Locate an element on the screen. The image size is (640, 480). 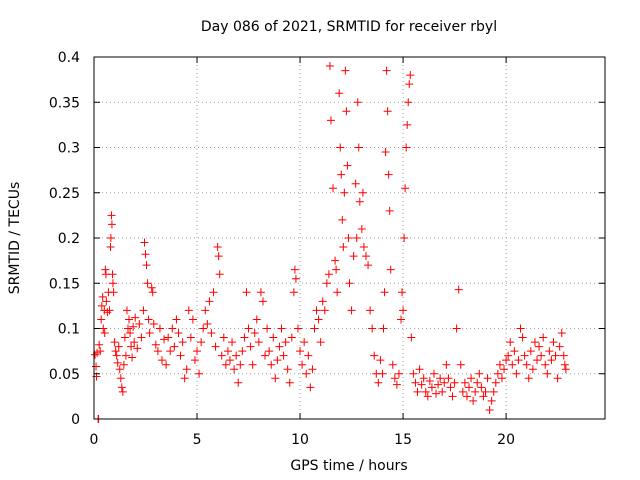
x-tick-label: 10 is located at coordinates (300, 440).